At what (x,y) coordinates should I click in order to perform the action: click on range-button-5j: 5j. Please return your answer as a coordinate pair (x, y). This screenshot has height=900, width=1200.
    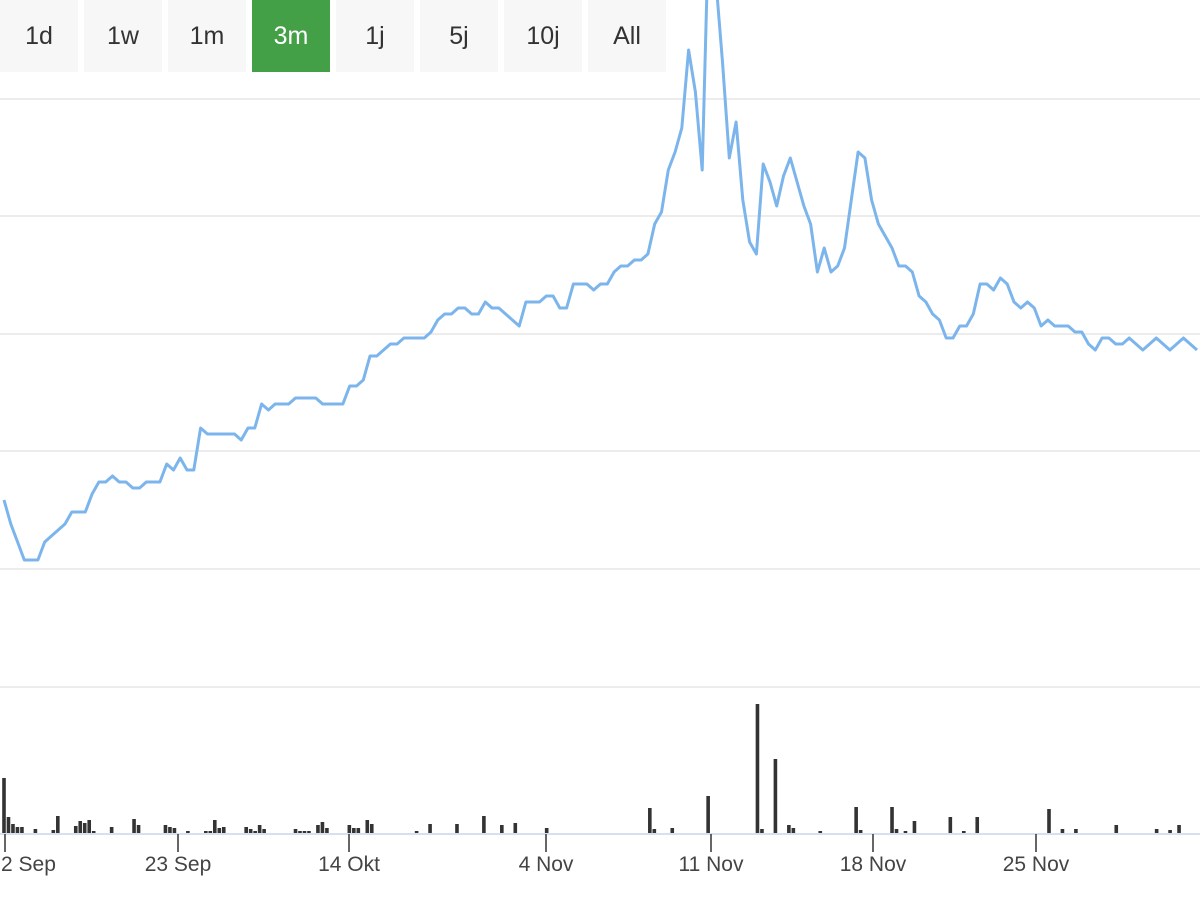
    Looking at the image, I should click on (459, 36).